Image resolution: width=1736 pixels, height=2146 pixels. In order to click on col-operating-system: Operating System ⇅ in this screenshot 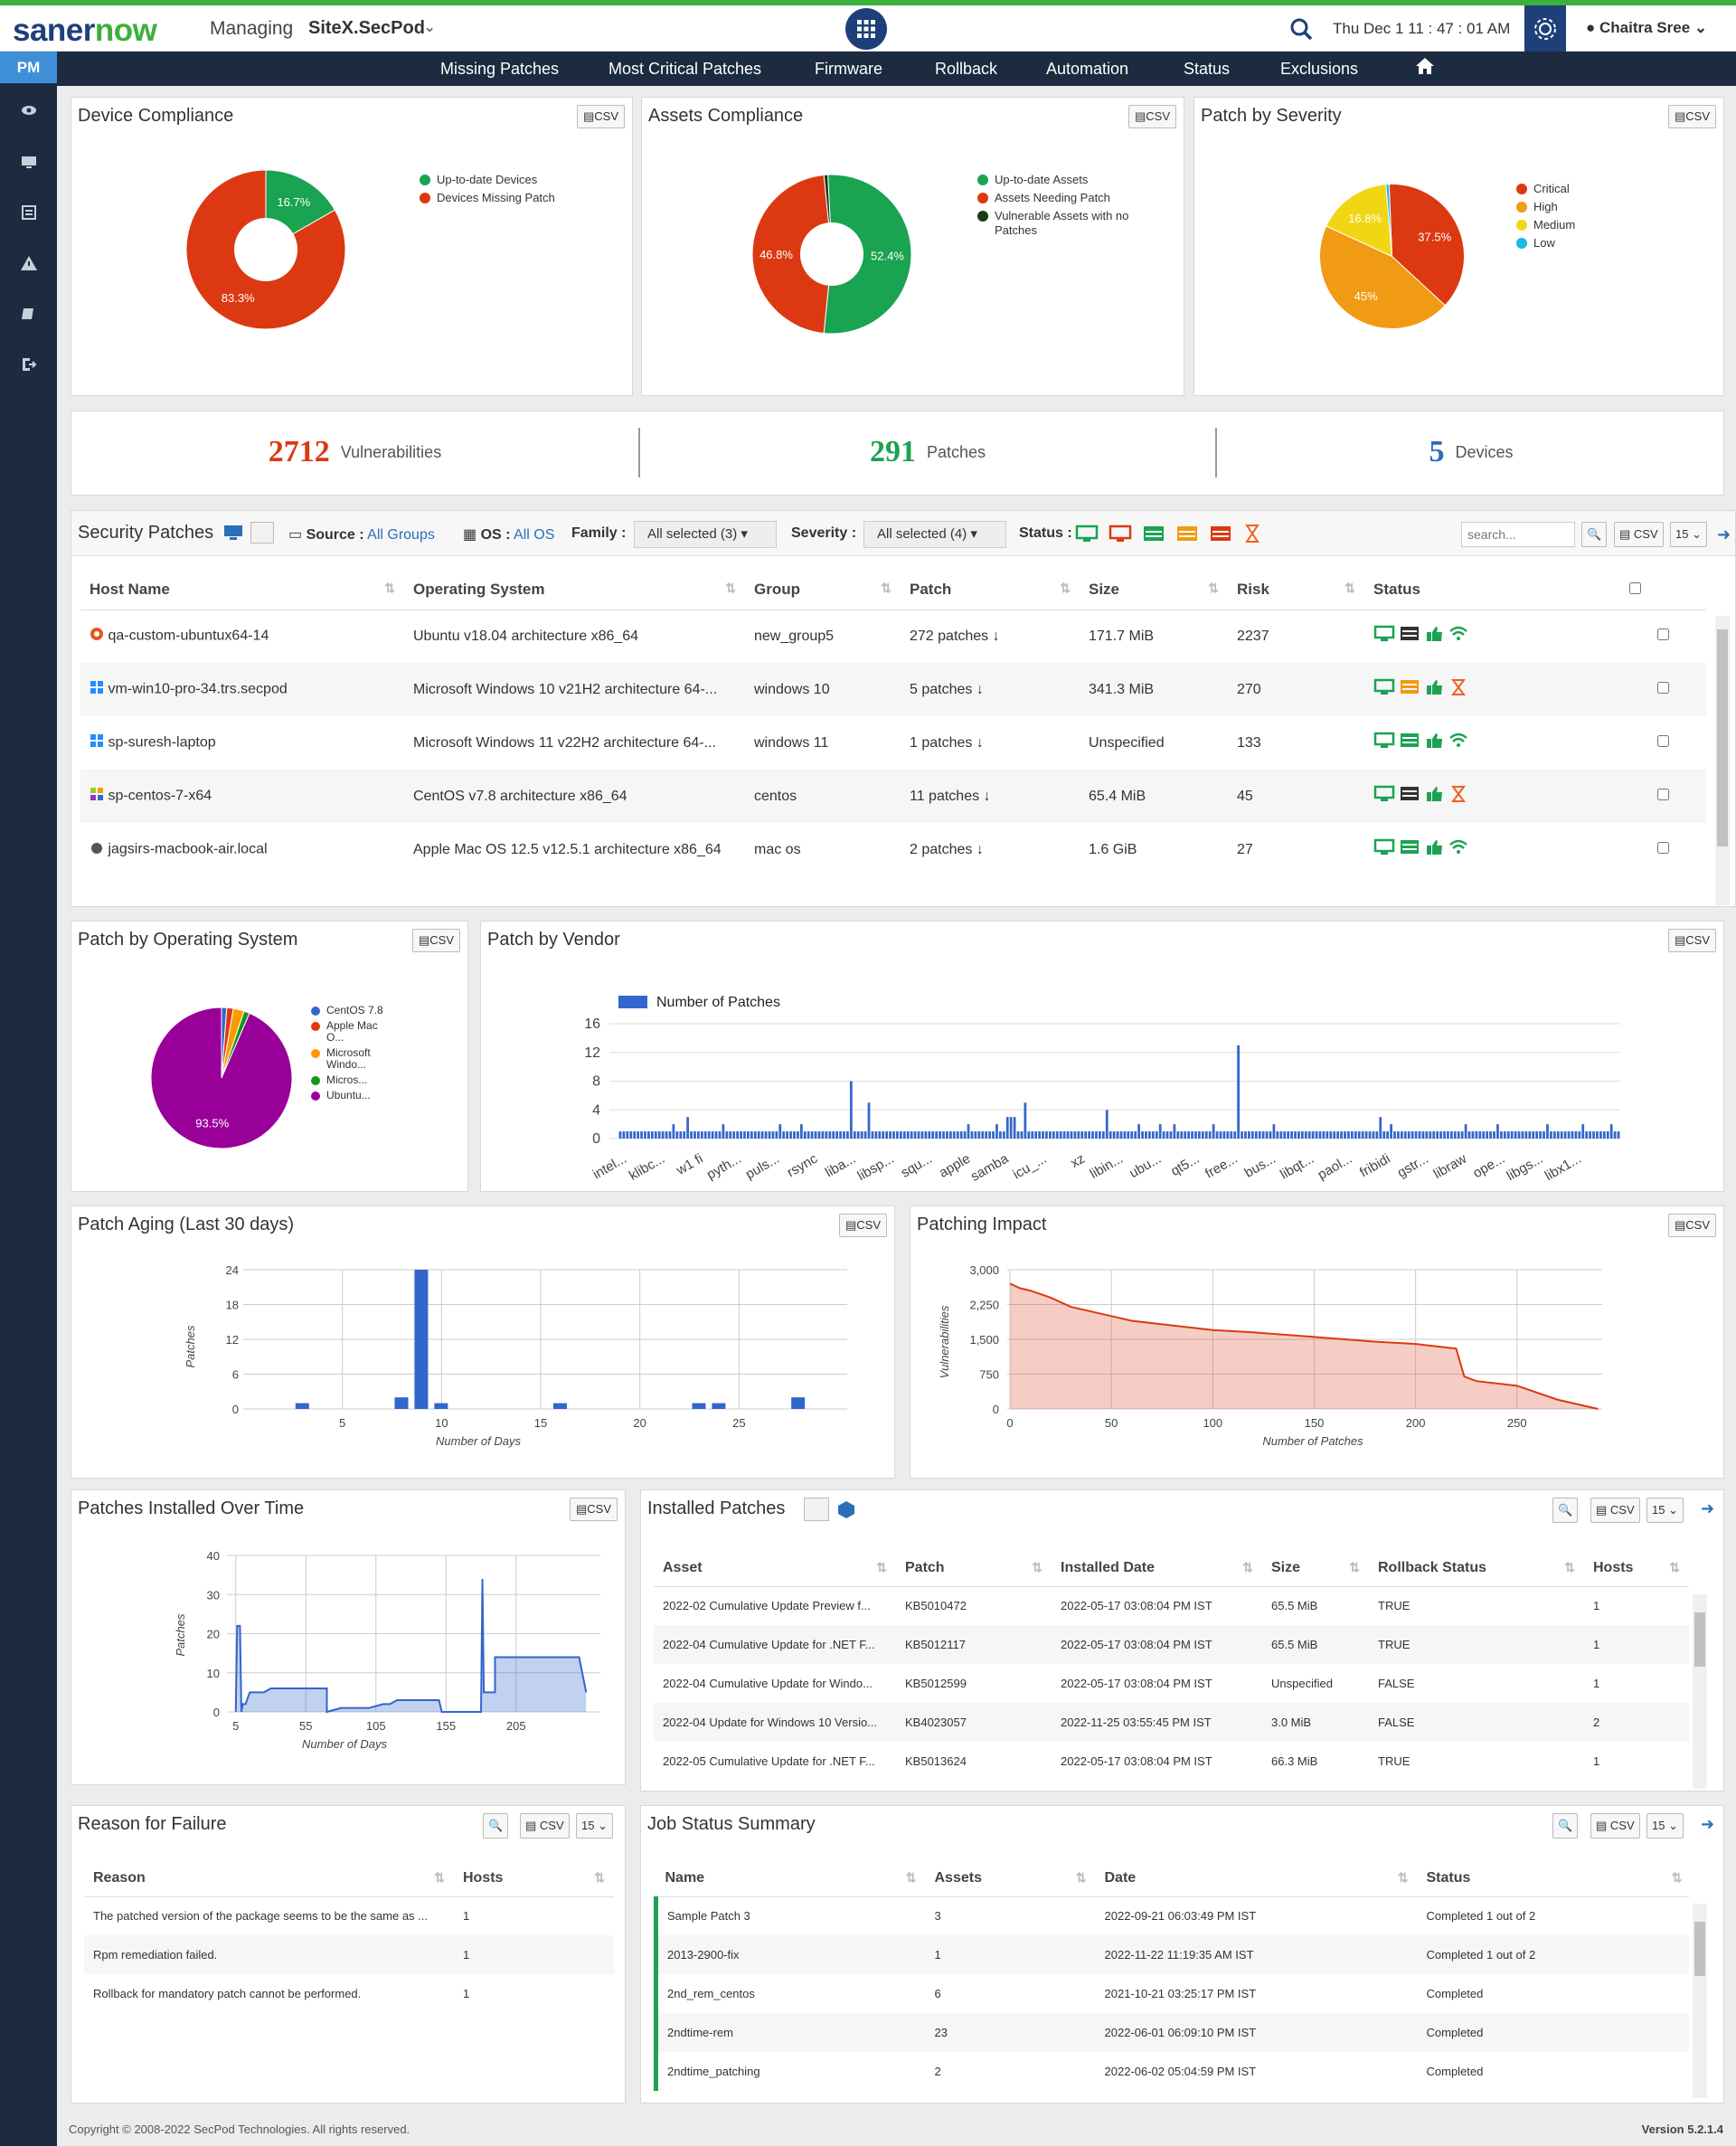, I will do `click(574, 590)`.